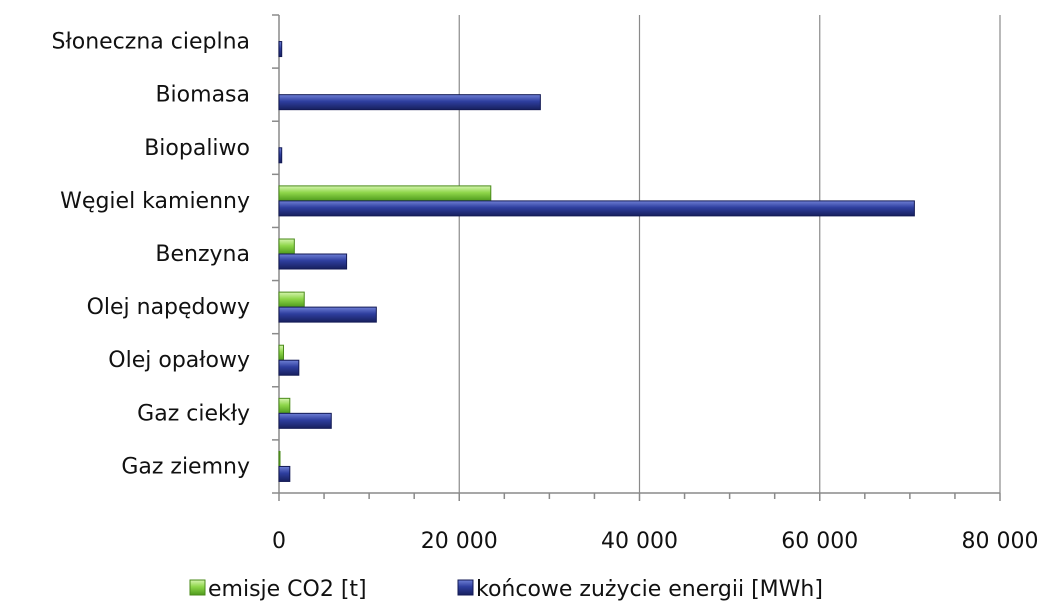  What do you see at coordinates (179, 360) in the screenshot?
I see `category-label: Olej opałowy` at bounding box center [179, 360].